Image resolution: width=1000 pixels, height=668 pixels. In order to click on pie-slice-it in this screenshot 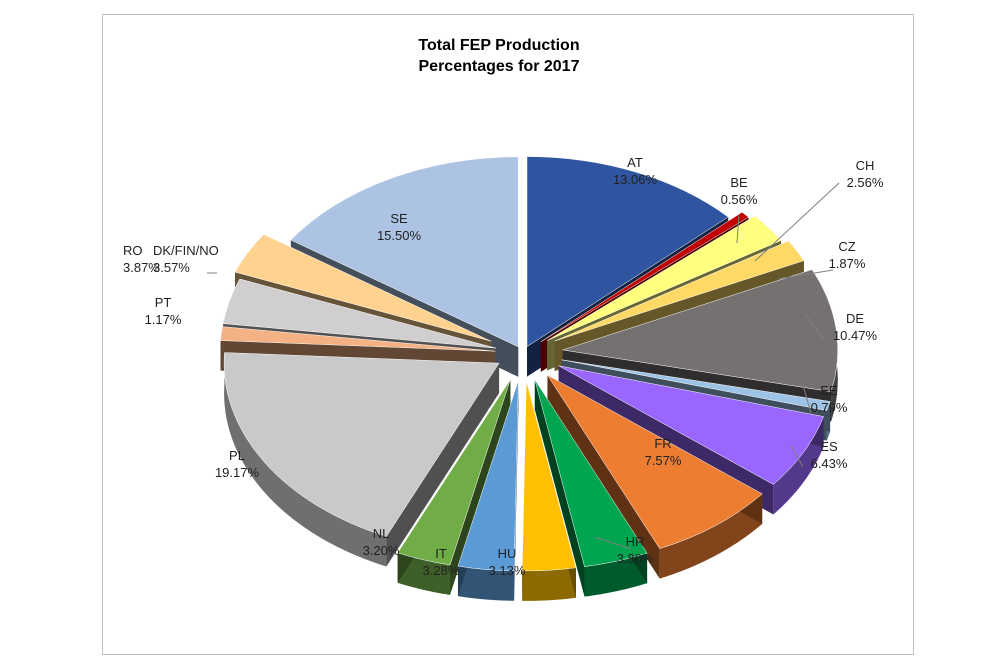, I will do `click(488, 490)`.